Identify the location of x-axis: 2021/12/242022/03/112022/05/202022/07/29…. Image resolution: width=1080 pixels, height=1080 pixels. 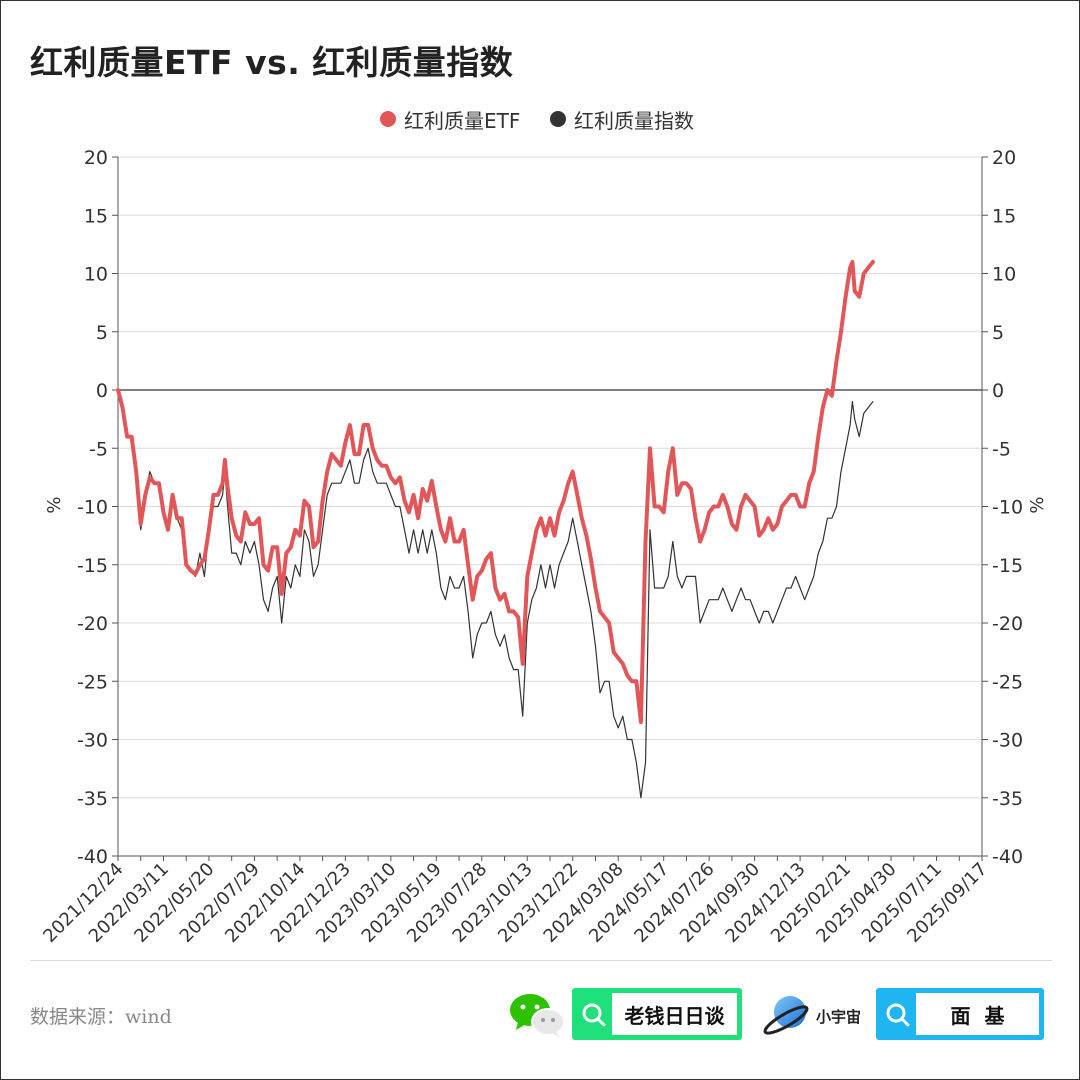
(515, 901).